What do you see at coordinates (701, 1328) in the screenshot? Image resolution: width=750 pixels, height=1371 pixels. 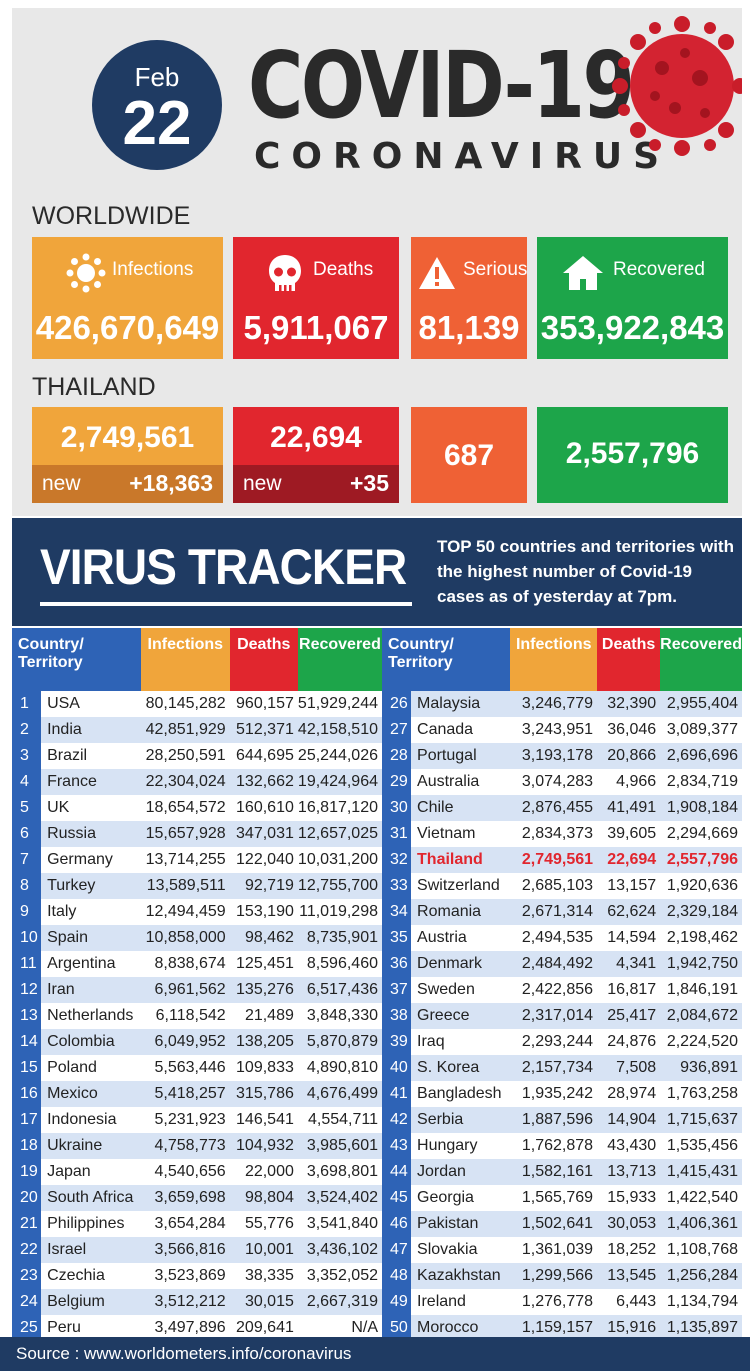 I see `recovered-cell: 1,135,897` at bounding box center [701, 1328].